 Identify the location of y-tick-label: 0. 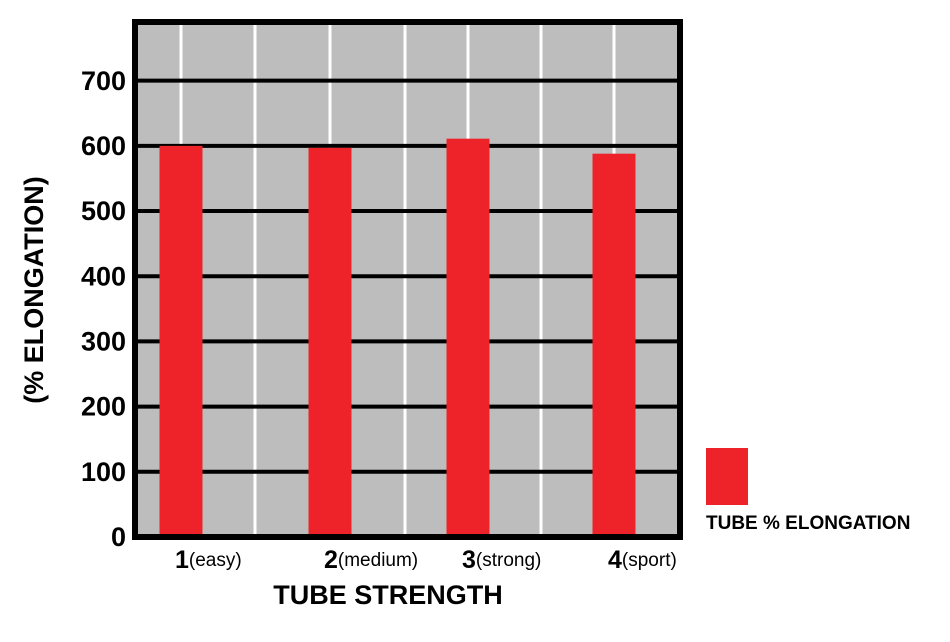
(118, 537).